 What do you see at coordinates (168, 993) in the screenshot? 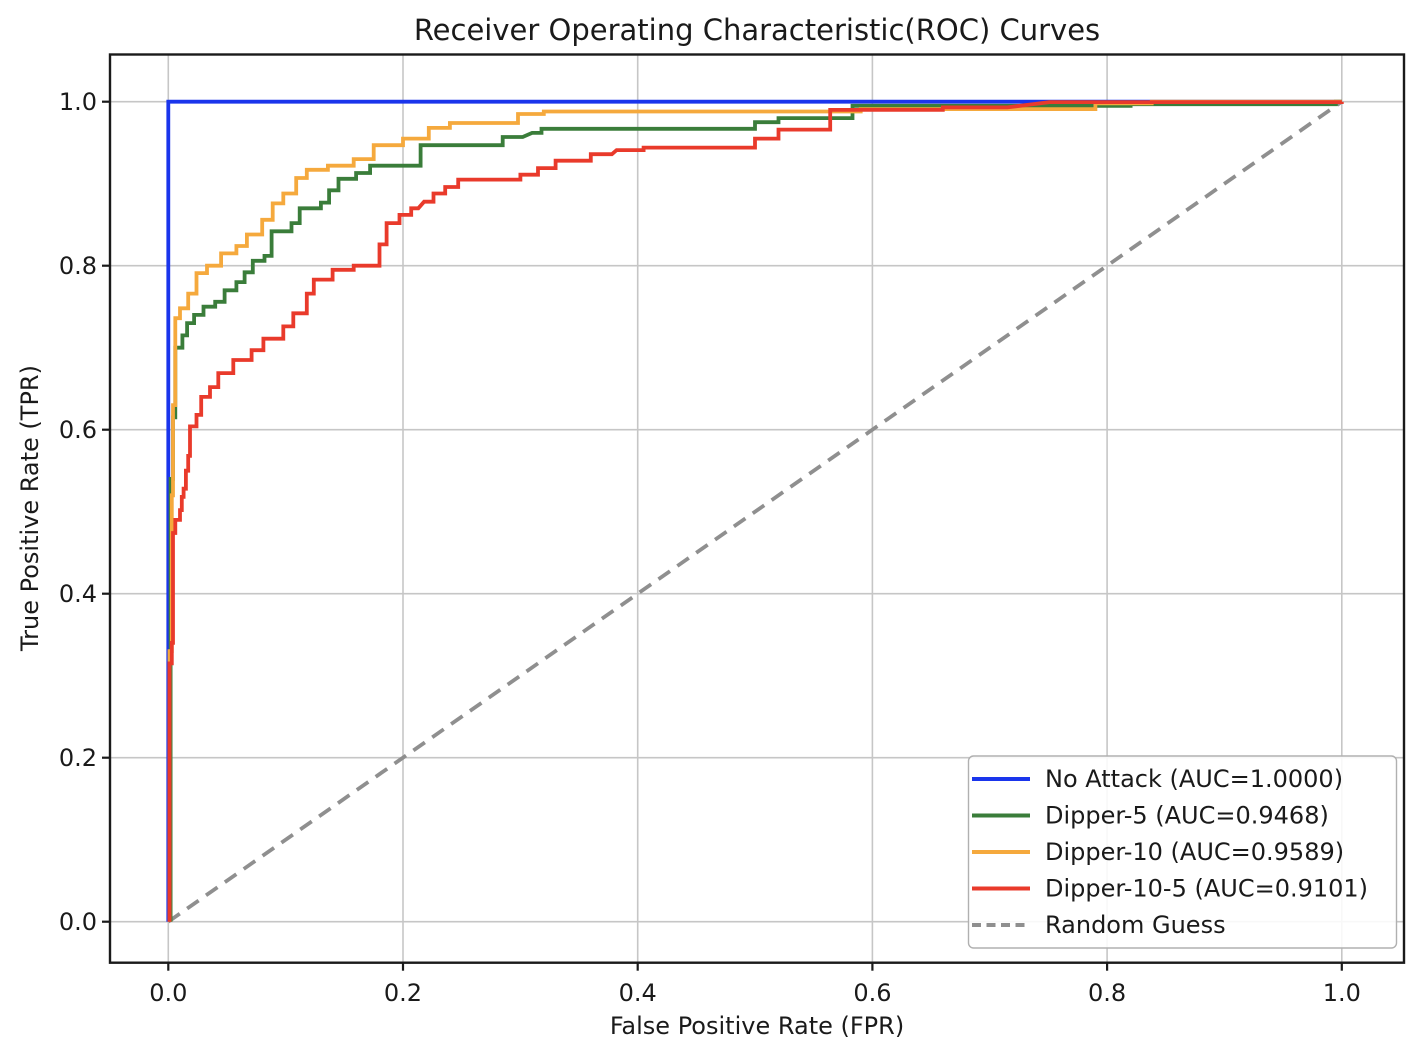
I see `x-tick-label: 0.0` at bounding box center [168, 993].